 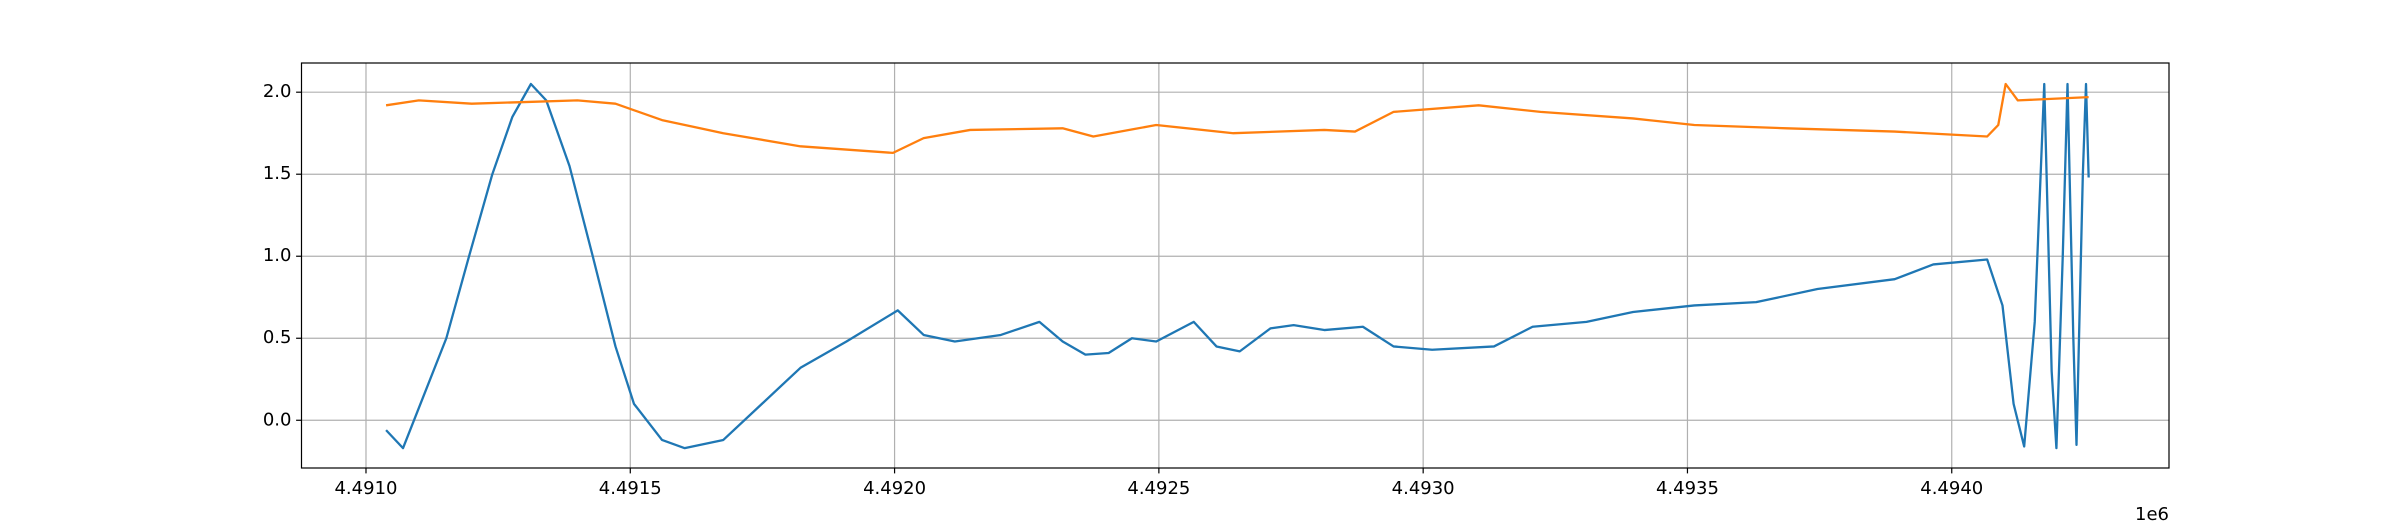 What do you see at coordinates (630, 488) in the screenshot?
I see `x-tick-label: 4.4915` at bounding box center [630, 488].